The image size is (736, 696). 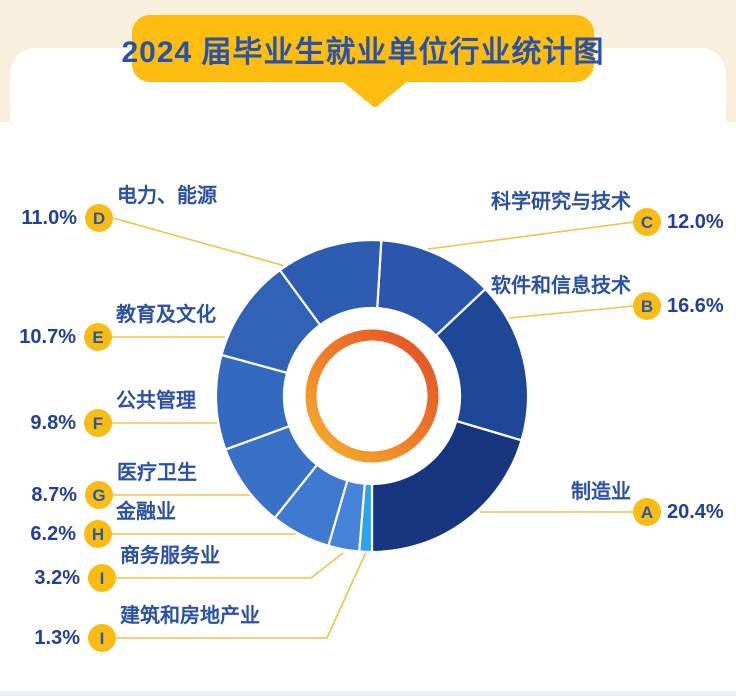 I want to click on segment-percent: 20.4%, so click(x=695, y=512).